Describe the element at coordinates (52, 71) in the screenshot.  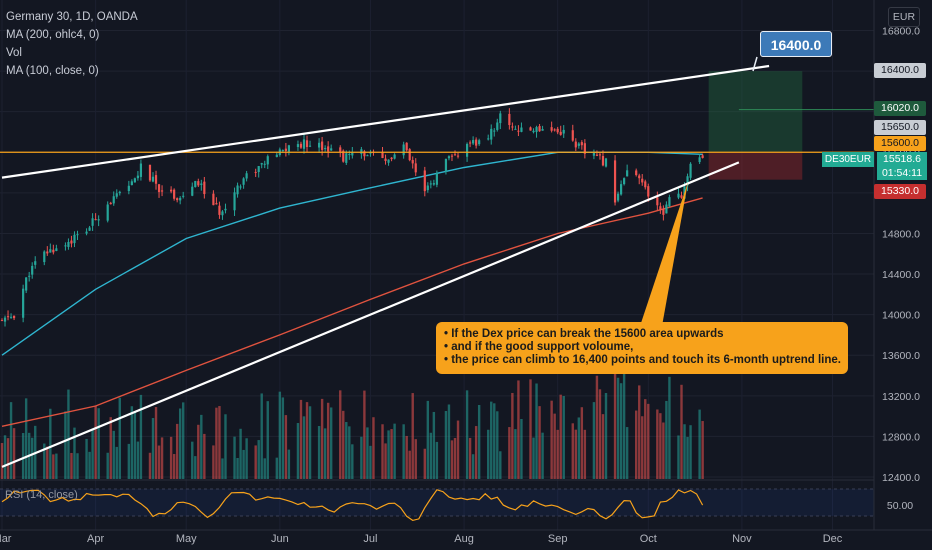
I see `ma100-legend: MA (100, close, 0)` at that location.